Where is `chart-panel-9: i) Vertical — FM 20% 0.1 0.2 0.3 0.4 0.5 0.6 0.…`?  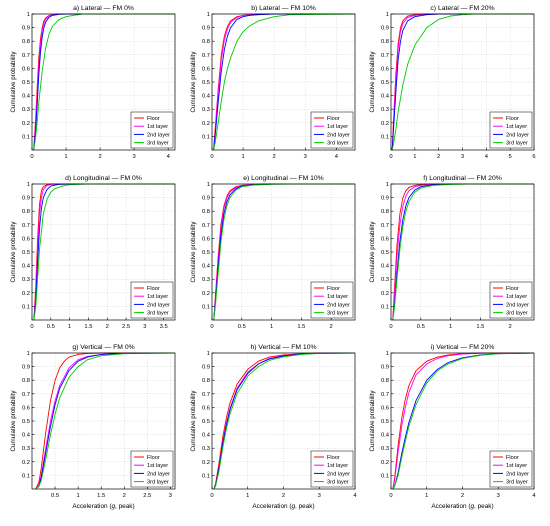 chart-panel-9: i) Vertical — FM 20% 0.1 0.2 0.3 0.4 0.5 0.6 0.… is located at coordinates (452, 427).